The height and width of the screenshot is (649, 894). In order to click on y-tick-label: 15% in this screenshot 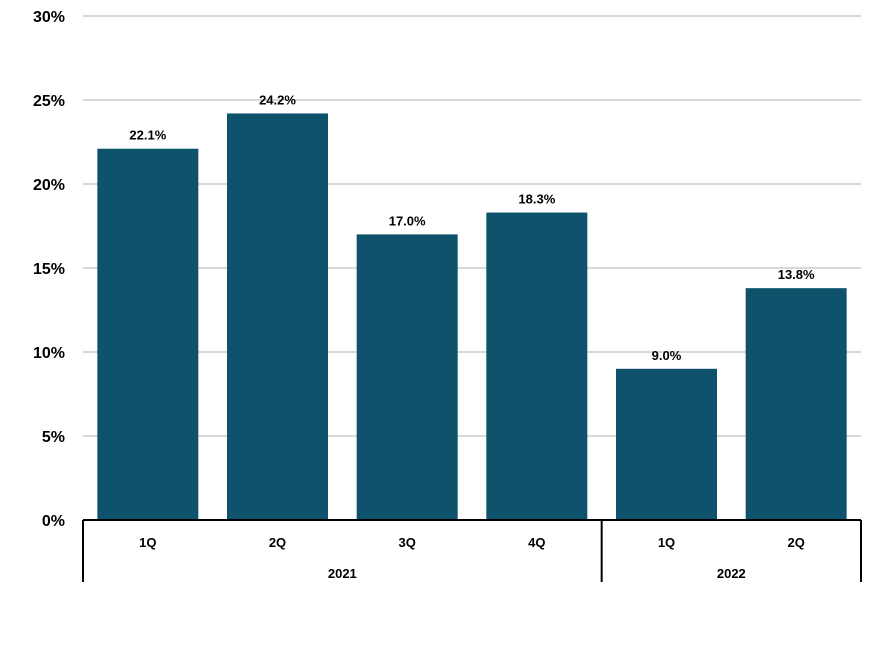, I will do `click(49, 269)`.